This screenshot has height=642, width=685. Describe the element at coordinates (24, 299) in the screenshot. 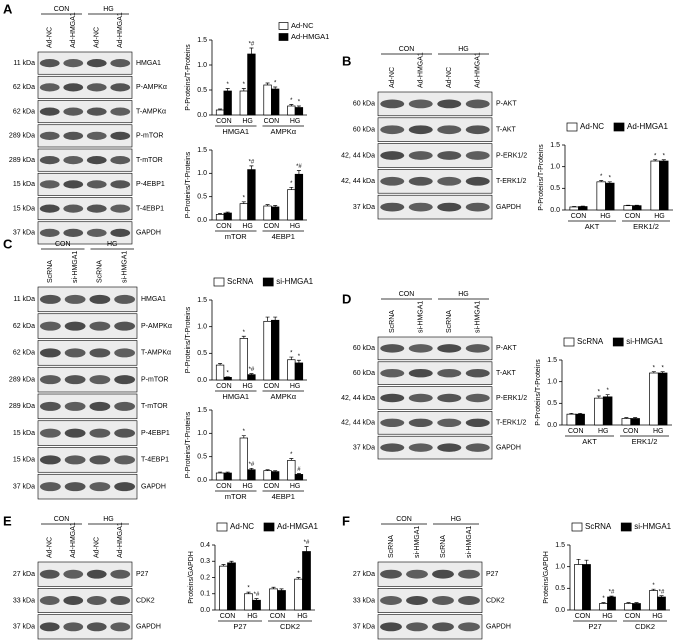

I see `kda-label: 11 kDa` at that location.